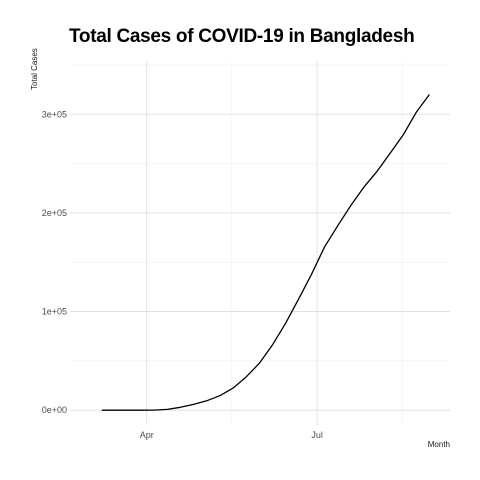 This screenshot has width=480, height=480. I want to click on x-axis-label: Month, so click(438, 444).